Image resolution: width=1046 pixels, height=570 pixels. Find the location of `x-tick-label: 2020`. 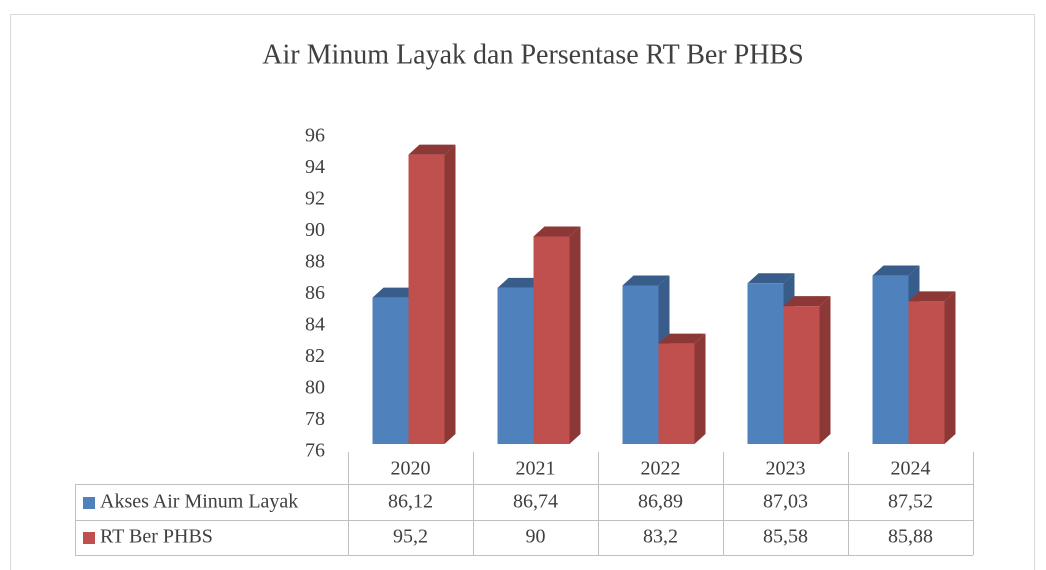

x-tick-label: 2020 is located at coordinates (411, 469).